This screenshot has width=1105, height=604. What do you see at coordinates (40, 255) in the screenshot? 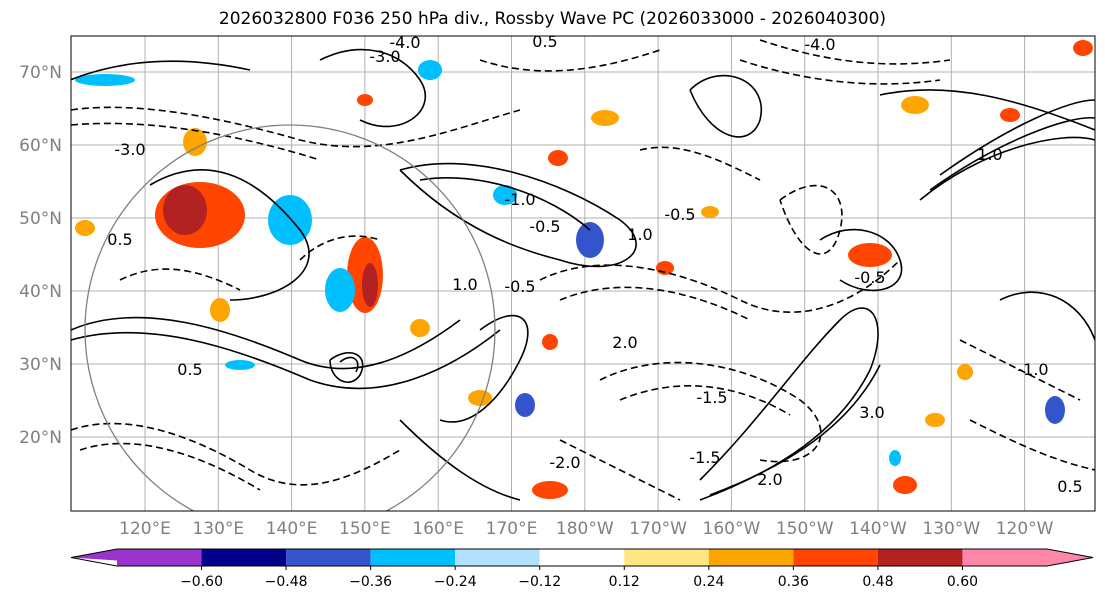
I see `latitude-labels: 70°N 60°N 50°N 40°N 30°N 20°N` at bounding box center [40, 255].